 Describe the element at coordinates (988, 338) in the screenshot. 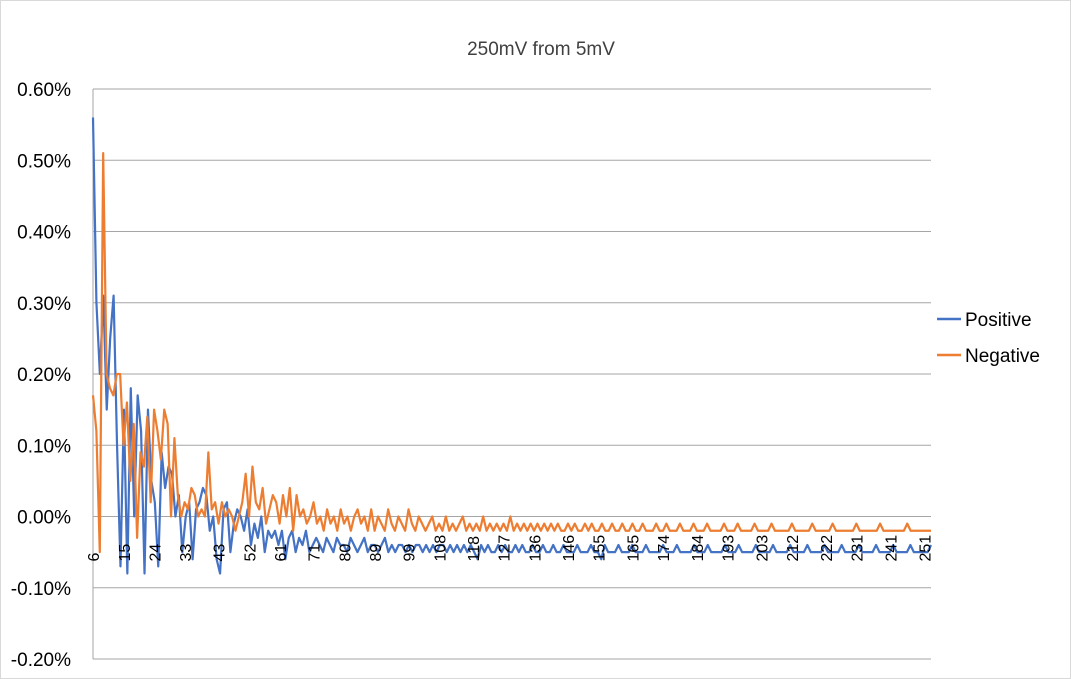

I see `legend: Positive Negative` at that location.